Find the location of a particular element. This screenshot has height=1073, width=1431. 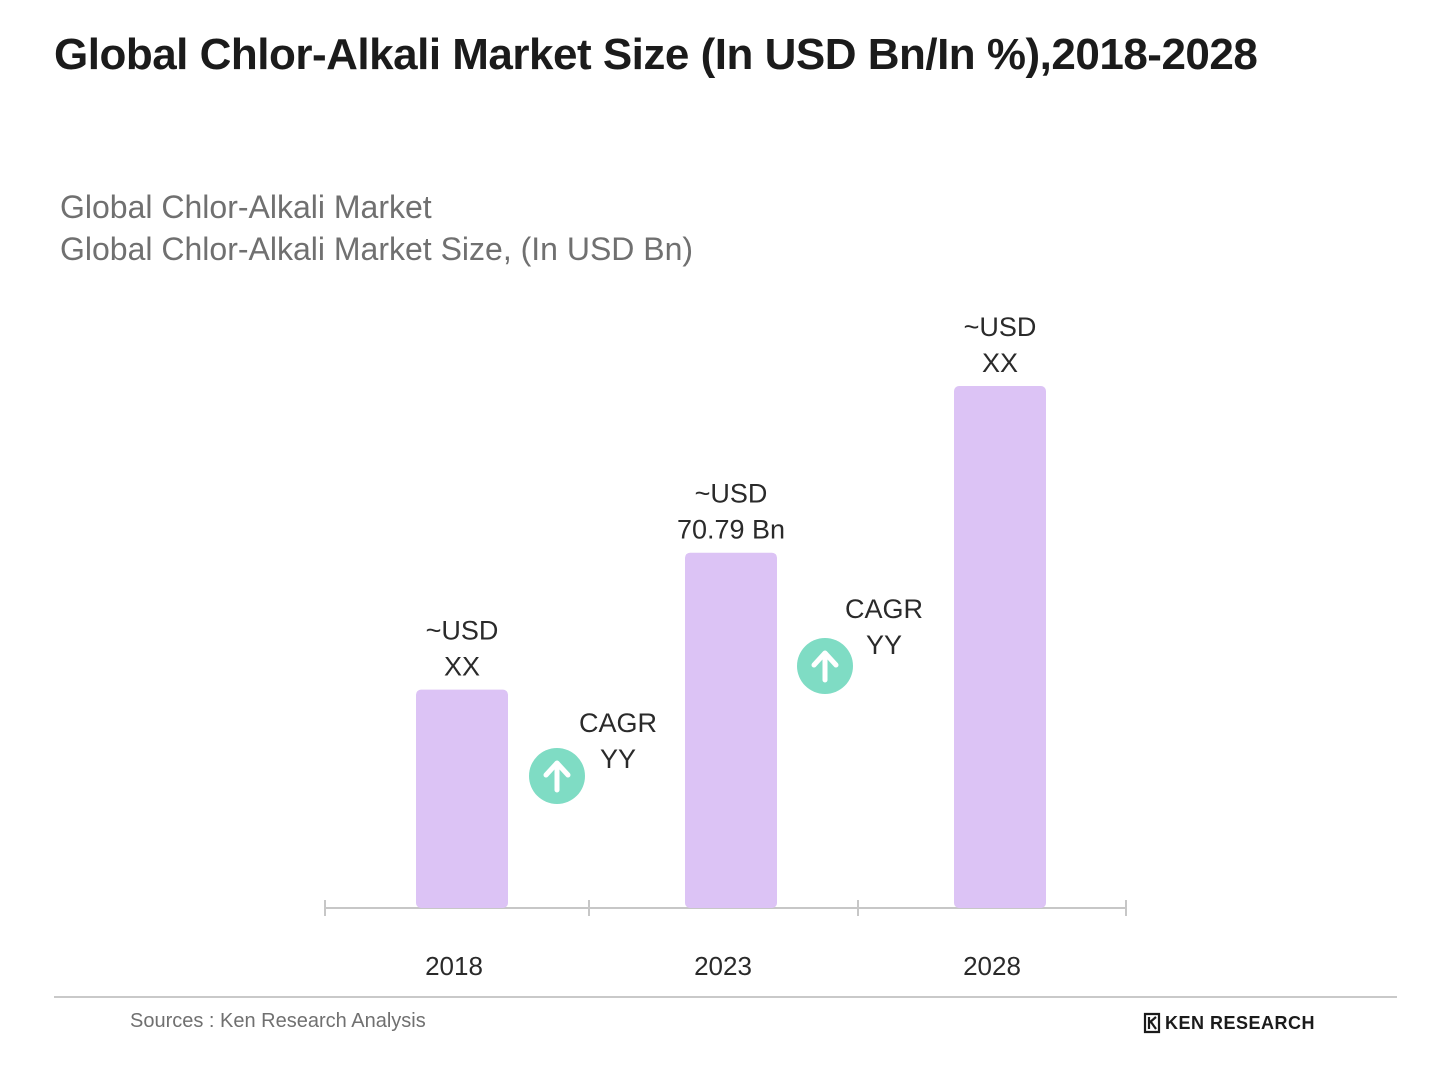

x-tick-label: 2018 is located at coordinates (454, 966).